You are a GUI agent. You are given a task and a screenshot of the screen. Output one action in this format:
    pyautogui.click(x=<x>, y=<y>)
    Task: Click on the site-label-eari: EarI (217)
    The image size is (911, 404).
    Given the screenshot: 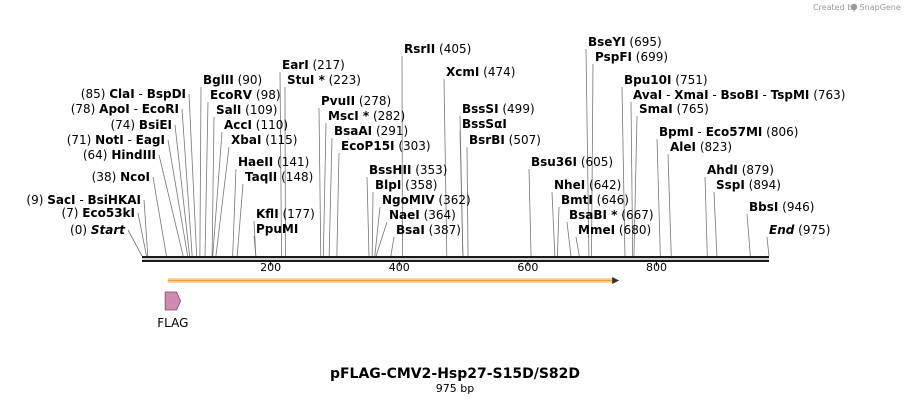 What is the action you would take?
    pyautogui.click(x=313, y=65)
    